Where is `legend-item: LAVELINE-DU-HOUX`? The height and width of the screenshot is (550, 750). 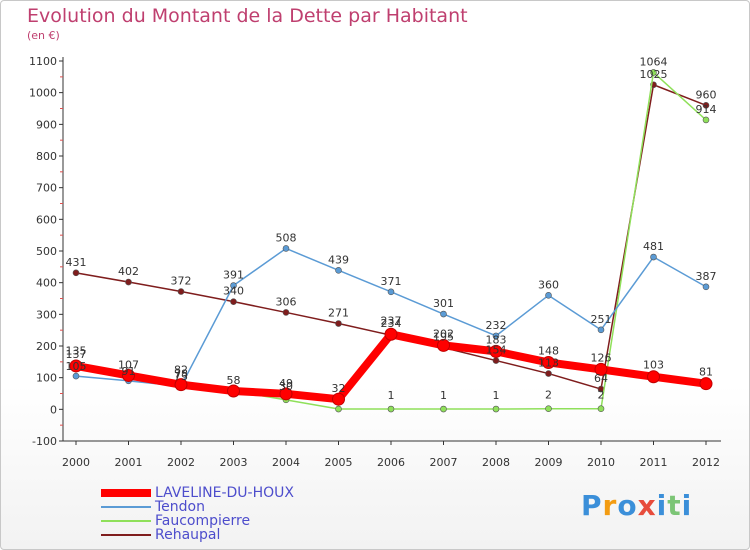
legend-item: LAVELINE-DU-HOUX is located at coordinates (197, 493).